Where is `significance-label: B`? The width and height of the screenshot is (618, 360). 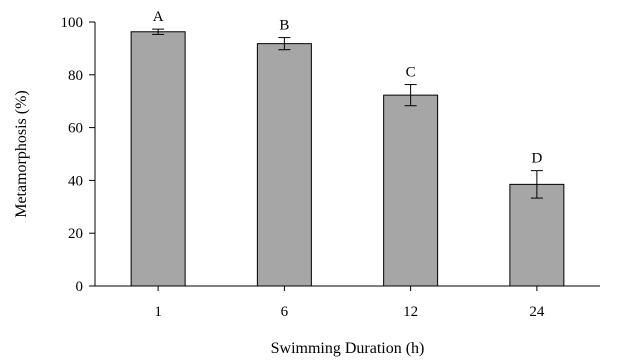
significance-label: B is located at coordinates (284, 26).